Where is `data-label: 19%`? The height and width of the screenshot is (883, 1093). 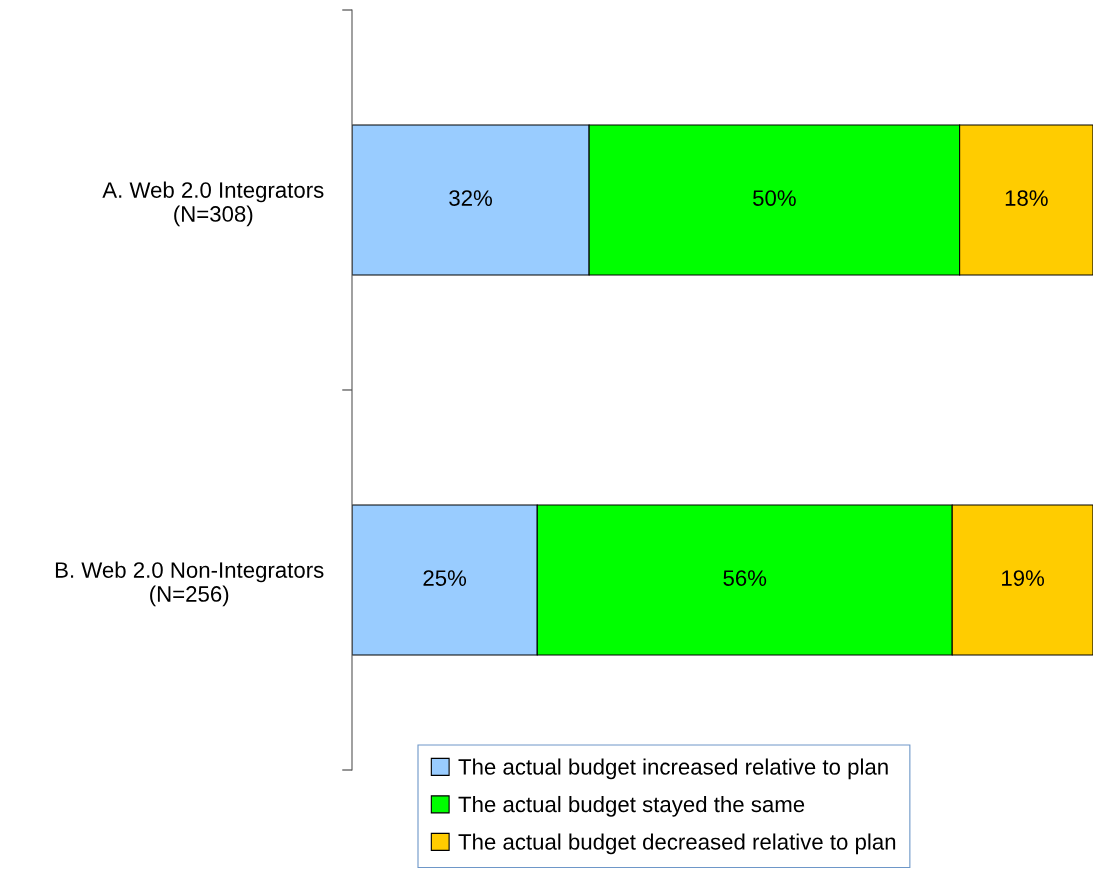 data-label: 19% is located at coordinates (1023, 578).